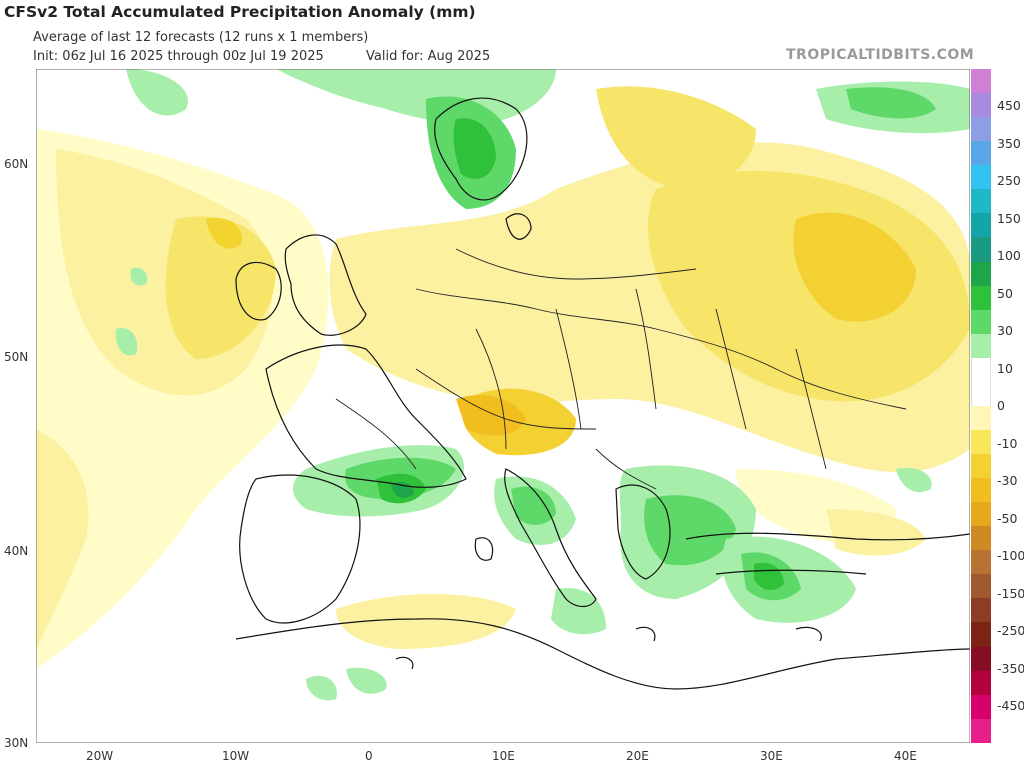 This screenshot has height=763, width=1024. What do you see at coordinates (16, 357) in the screenshot?
I see `lat-label-50n: 50N` at bounding box center [16, 357].